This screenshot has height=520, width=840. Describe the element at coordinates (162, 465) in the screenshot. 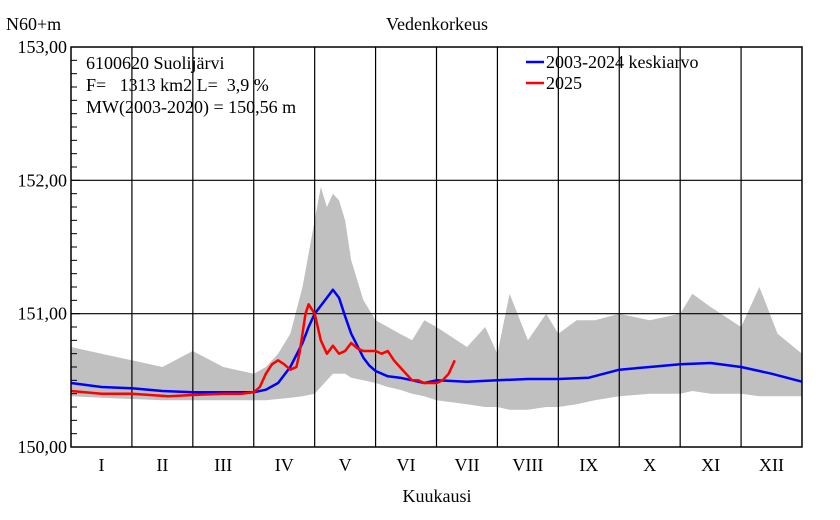

I see `month-label: II` at that location.